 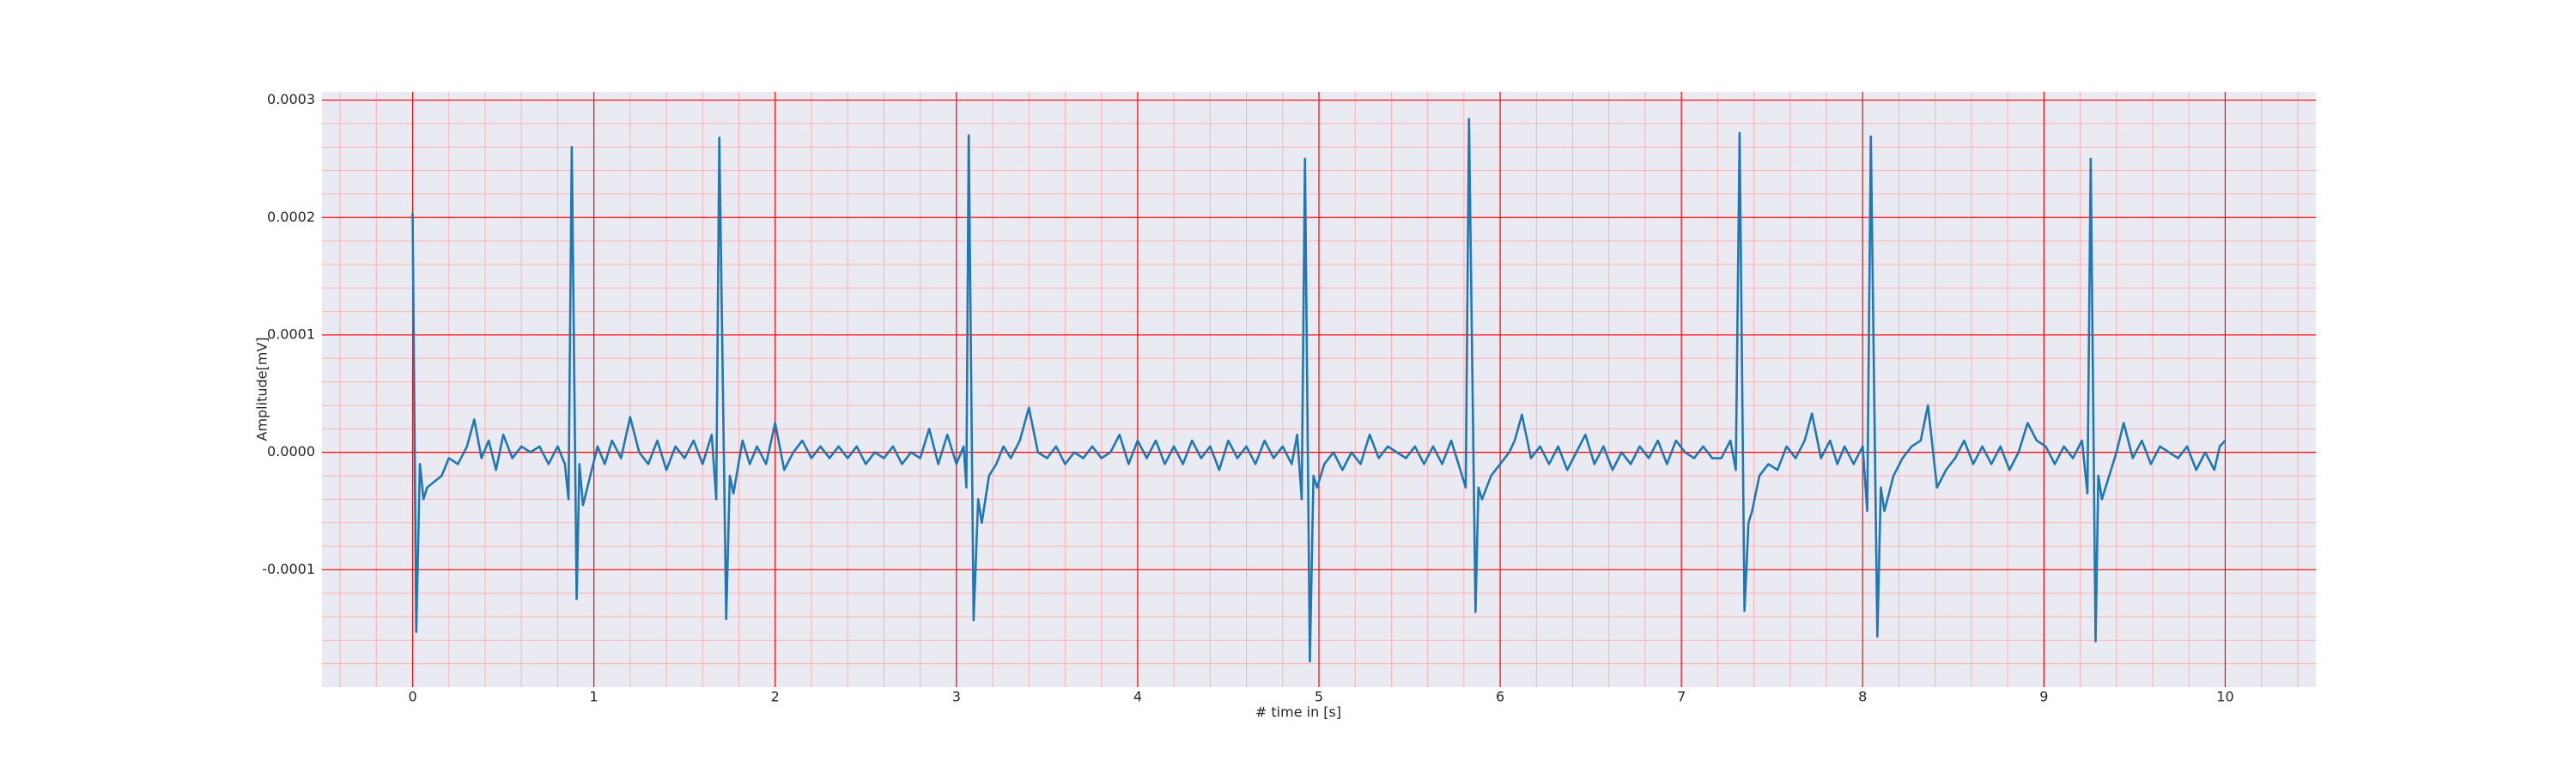 What do you see at coordinates (1500, 697) in the screenshot?
I see `x-tick-label: 6` at bounding box center [1500, 697].